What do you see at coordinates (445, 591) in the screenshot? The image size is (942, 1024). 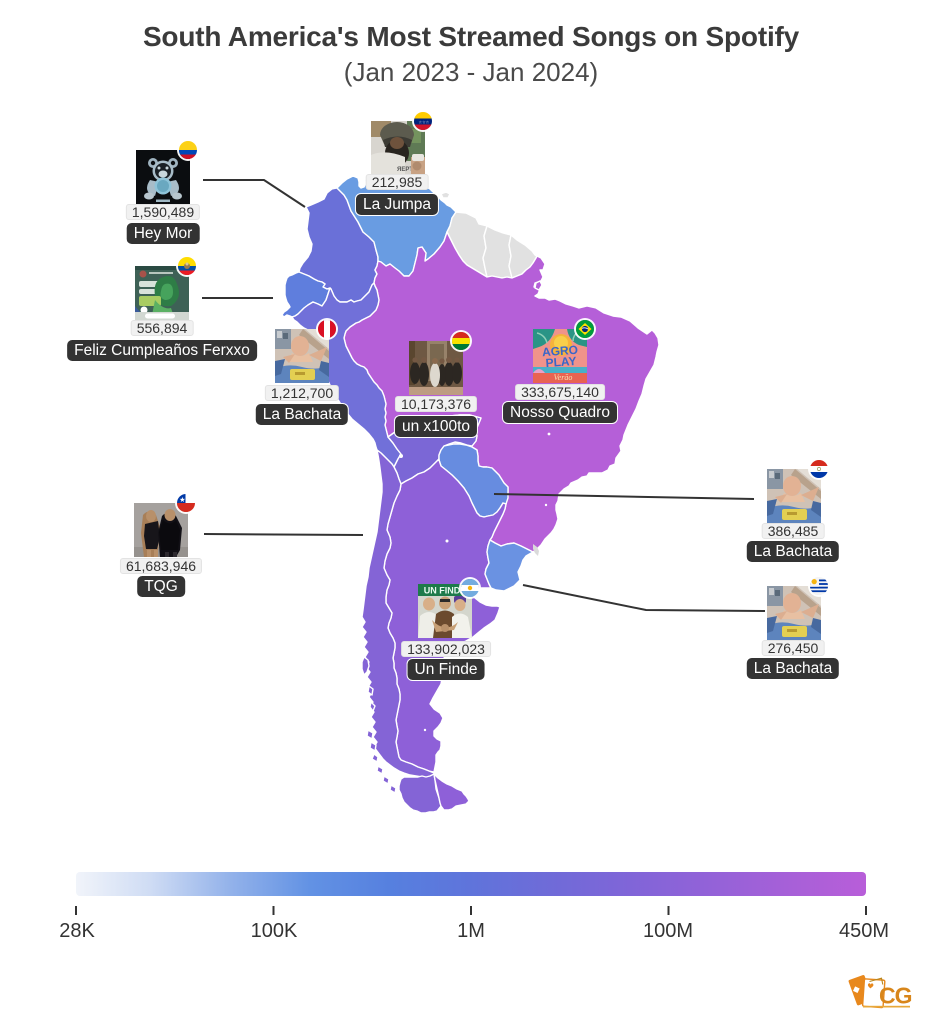 I see `svg-text: UN FINDE` at bounding box center [445, 591].